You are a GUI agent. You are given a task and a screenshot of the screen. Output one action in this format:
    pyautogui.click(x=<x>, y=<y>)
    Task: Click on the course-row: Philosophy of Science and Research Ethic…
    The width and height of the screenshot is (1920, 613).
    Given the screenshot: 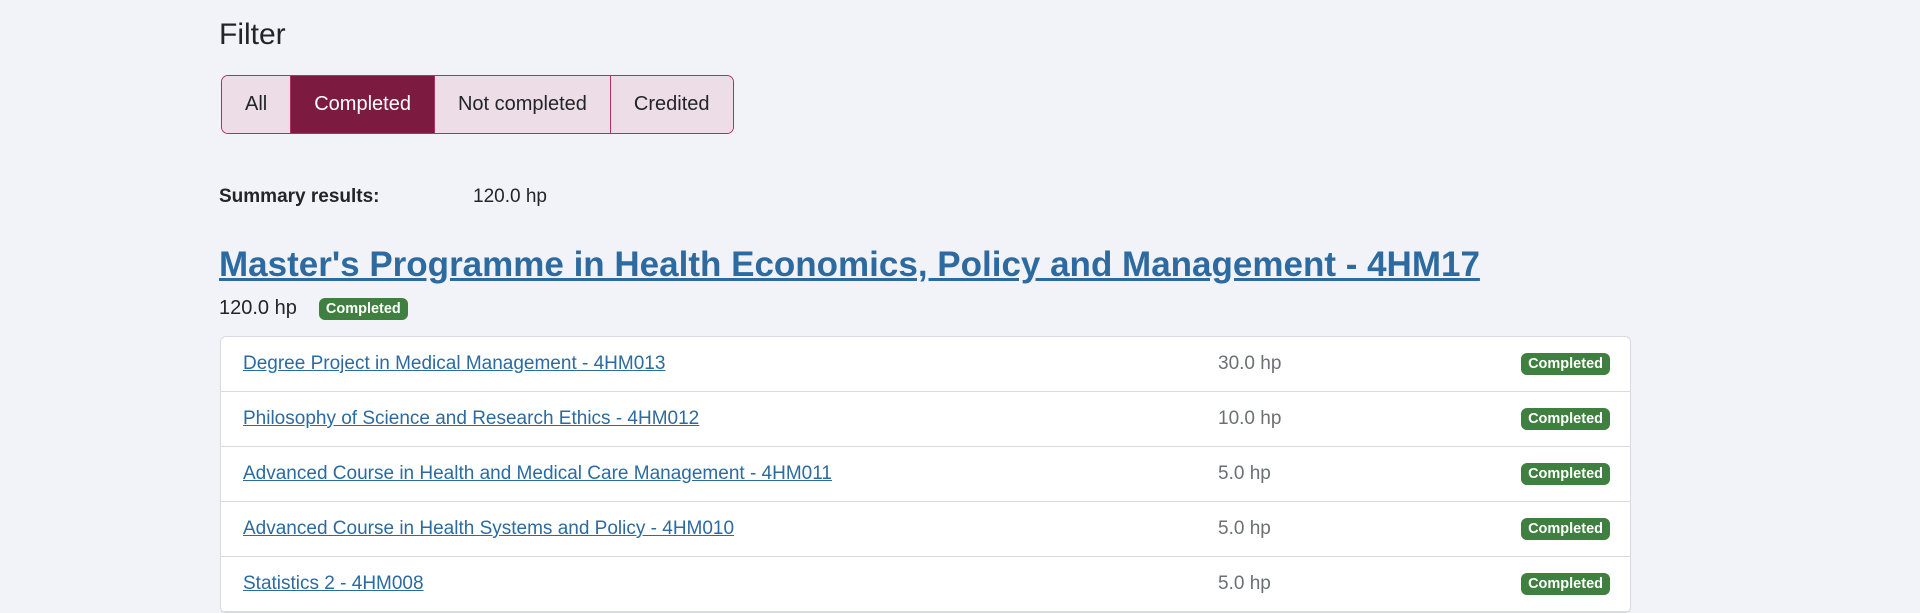 What is the action you would take?
    pyautogui.click(x=925, y=419)
    